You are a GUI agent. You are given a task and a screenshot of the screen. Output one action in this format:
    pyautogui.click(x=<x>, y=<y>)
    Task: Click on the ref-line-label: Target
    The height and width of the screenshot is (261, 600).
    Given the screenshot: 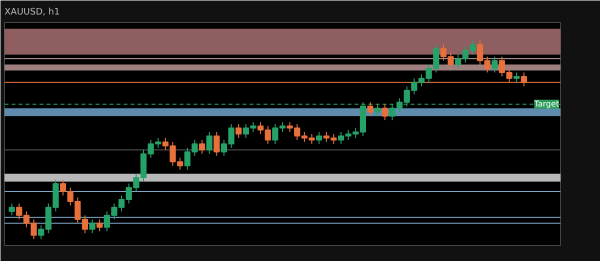 What is the action you would take?
    pyautogui.click(x=546, y=104)
    